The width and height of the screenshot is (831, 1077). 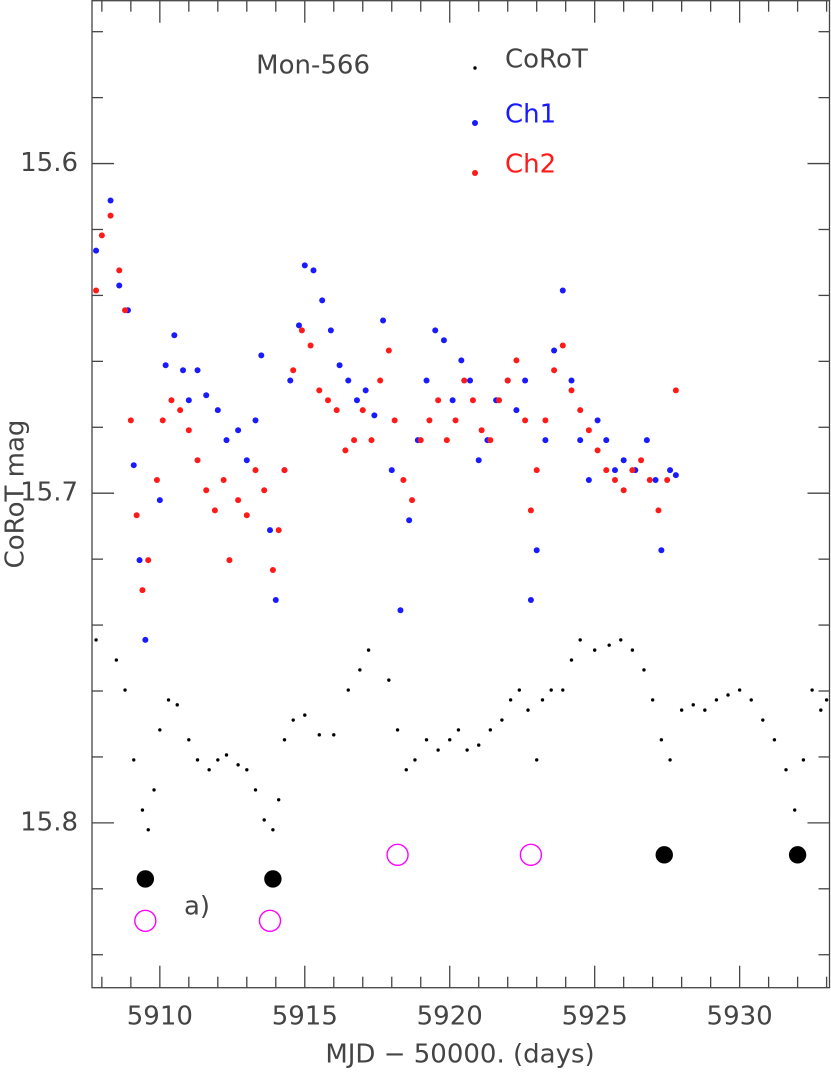 What do you see at coordinates (49, 493) in the screenshot?
I see `y-tick-label: 15.7` at bounding box center [49, 493].